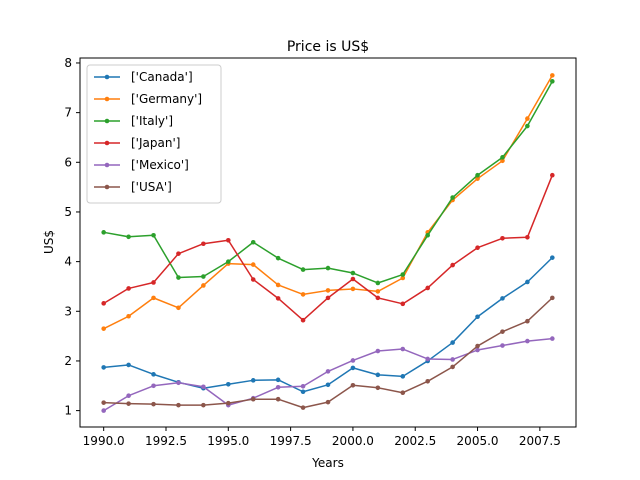  I want to click on y-axis-ticks: 1 2 3 4 5 6 7 8, so click(72, 237).